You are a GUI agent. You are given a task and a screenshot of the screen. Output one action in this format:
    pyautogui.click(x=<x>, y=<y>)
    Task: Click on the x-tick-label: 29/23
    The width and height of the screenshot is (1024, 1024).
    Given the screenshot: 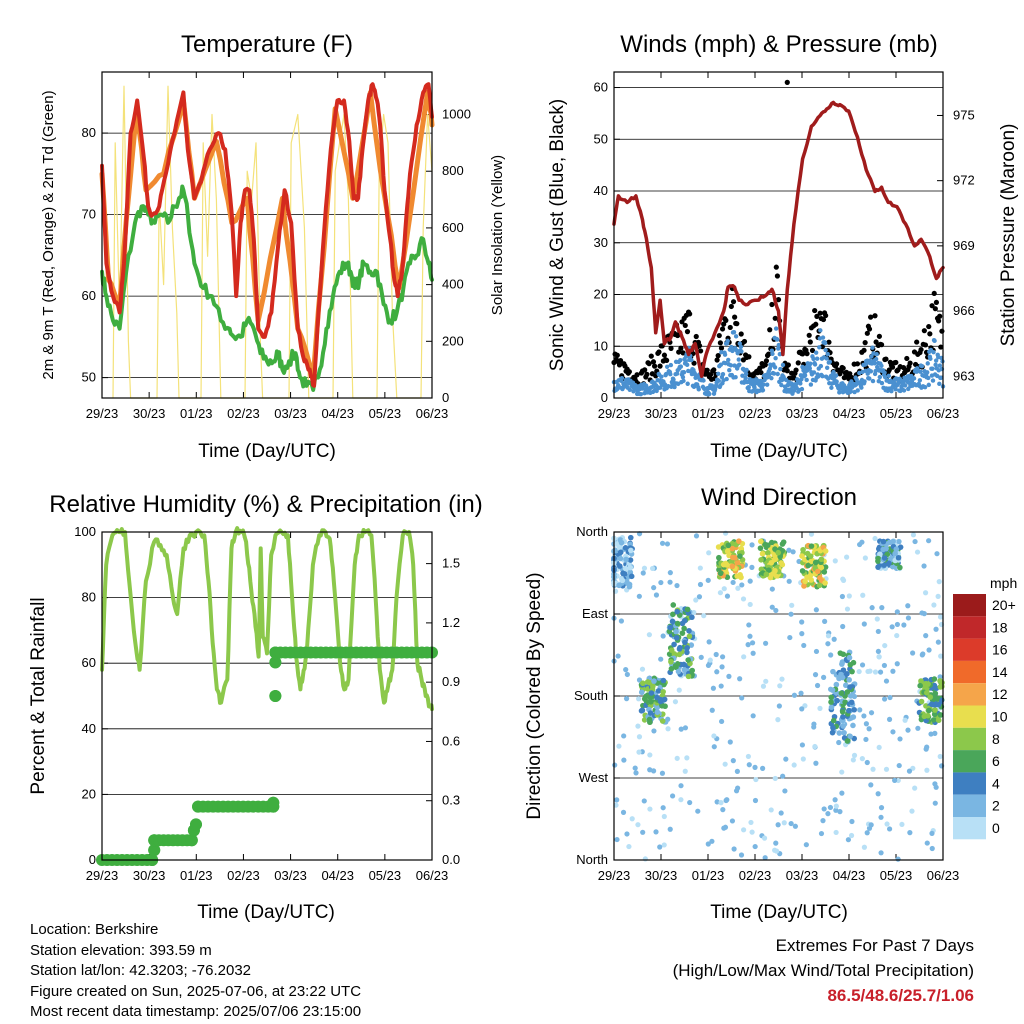 What is the action you would take?
    pyautogui.click(x=102, y=875)
    